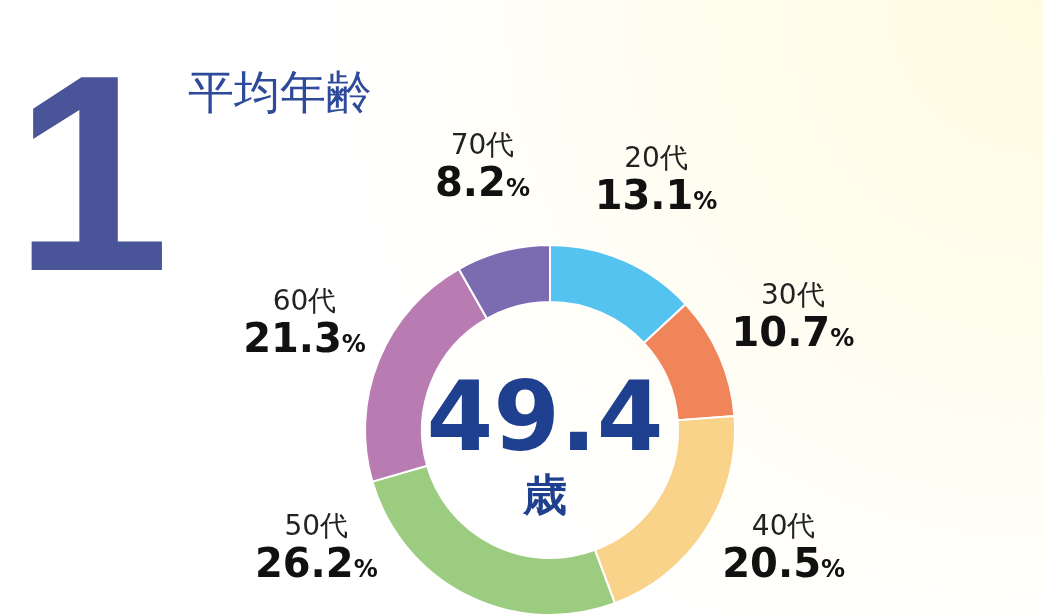  I want to click on slice-label: 70代, so click(482, 144).